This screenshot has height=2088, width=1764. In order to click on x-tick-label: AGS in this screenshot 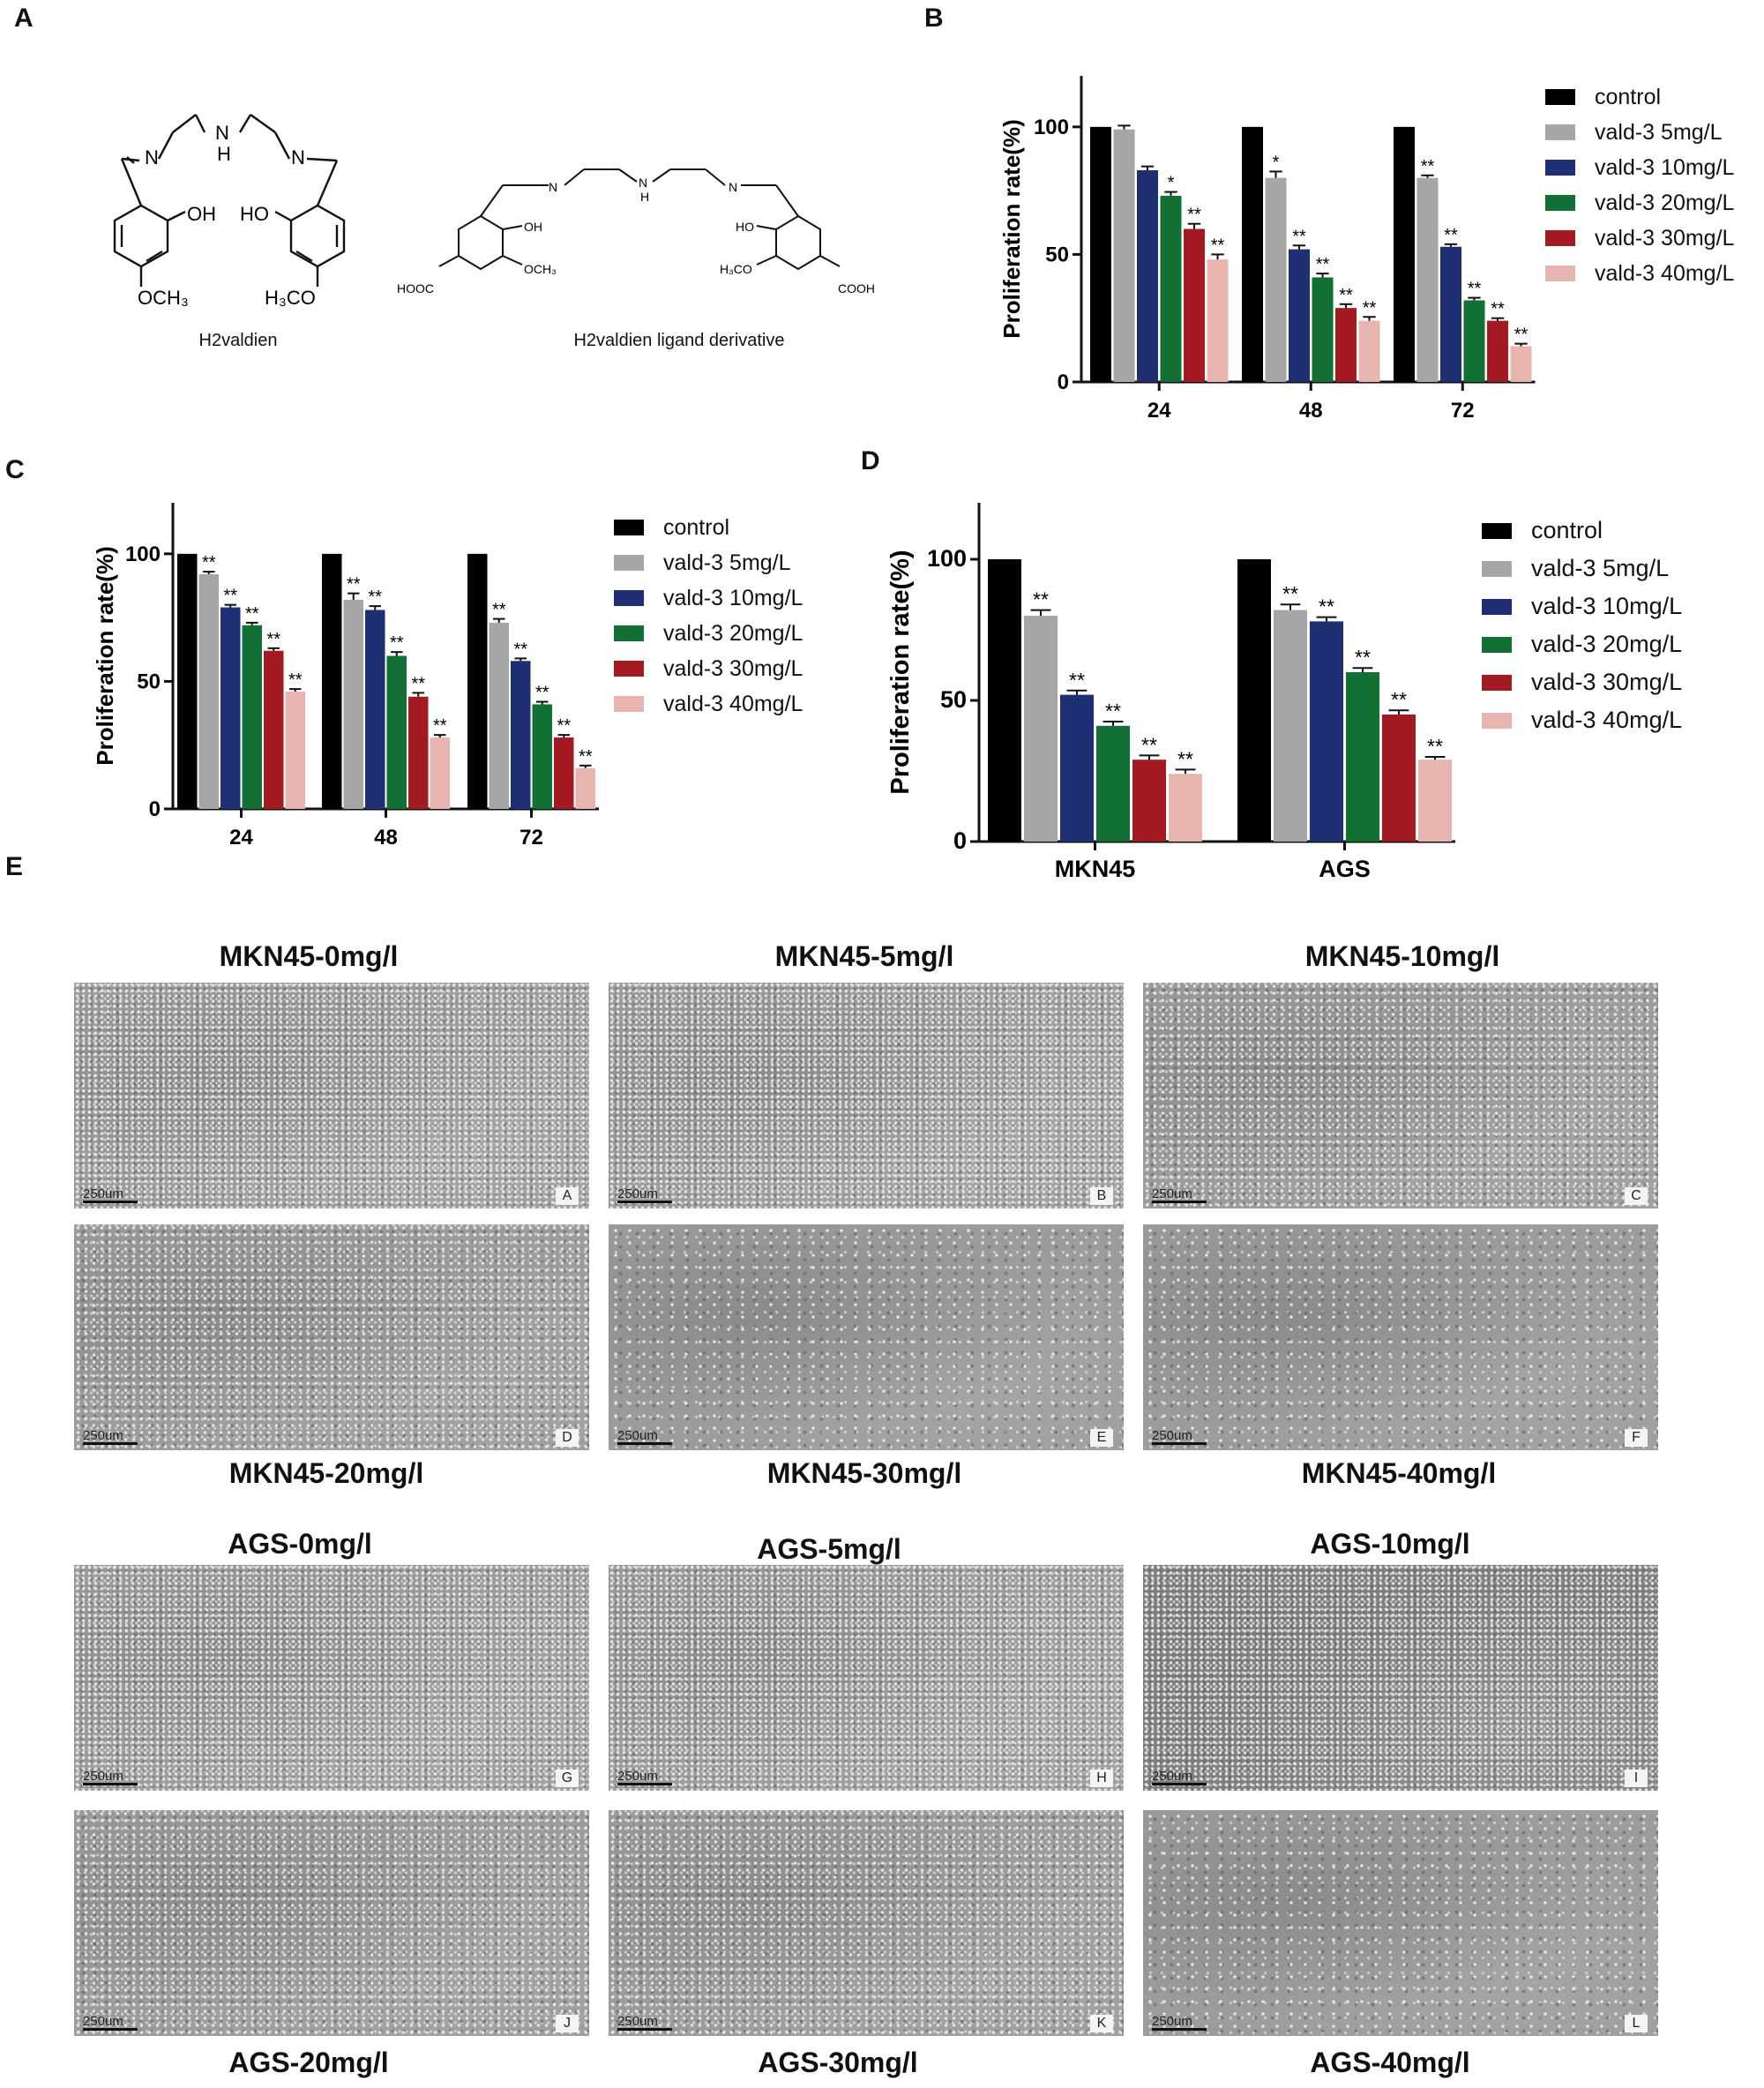, I will do `click(1345, 869)`.